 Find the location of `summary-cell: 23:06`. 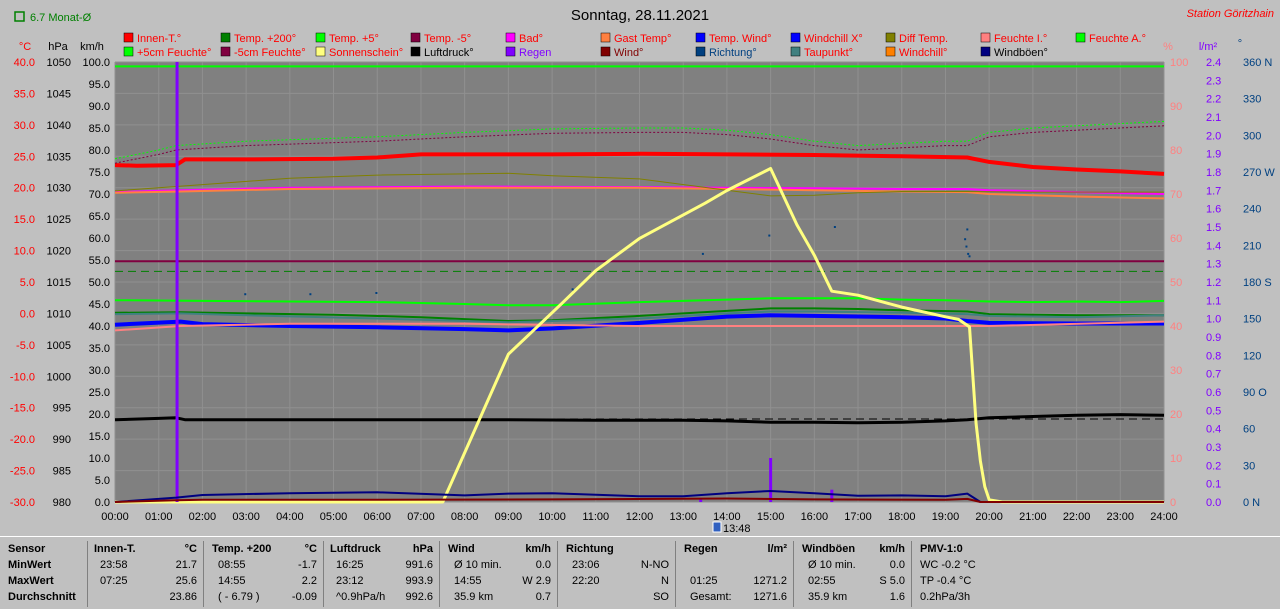

summary-cell: 23:06 is located at coordinates (586, 565).